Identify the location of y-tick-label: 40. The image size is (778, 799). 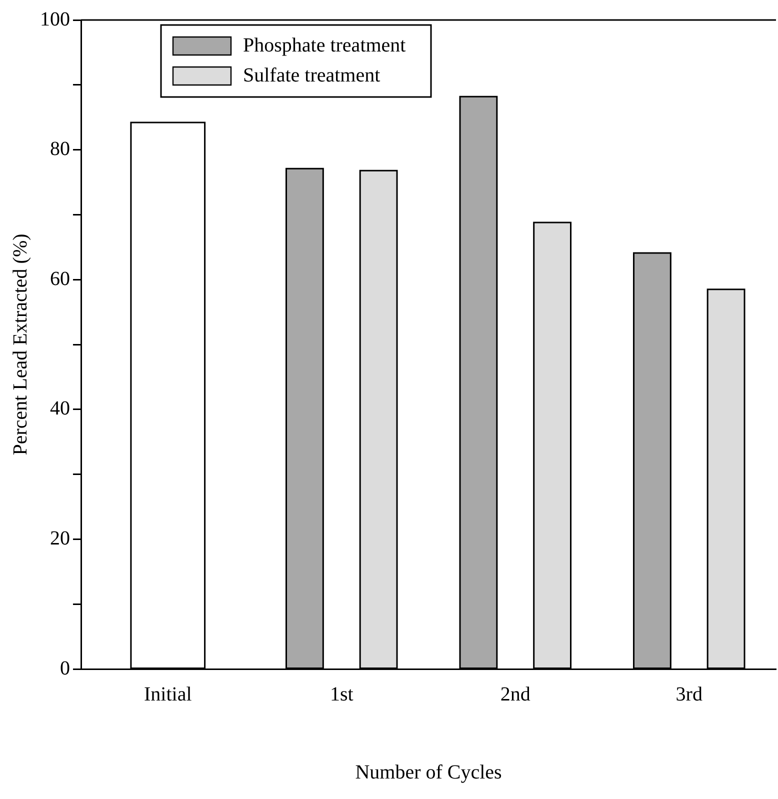
(60, 409).